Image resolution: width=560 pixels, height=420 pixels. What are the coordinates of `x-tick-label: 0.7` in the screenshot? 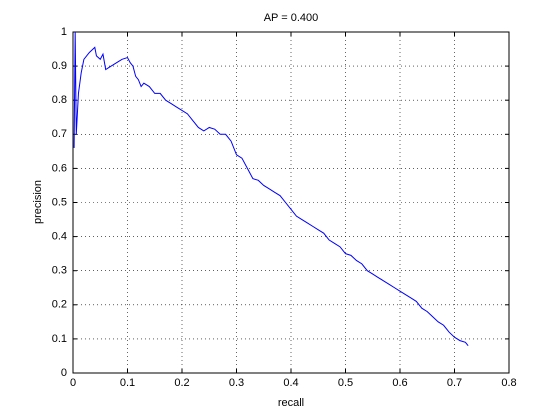 It's located at (454, 383).